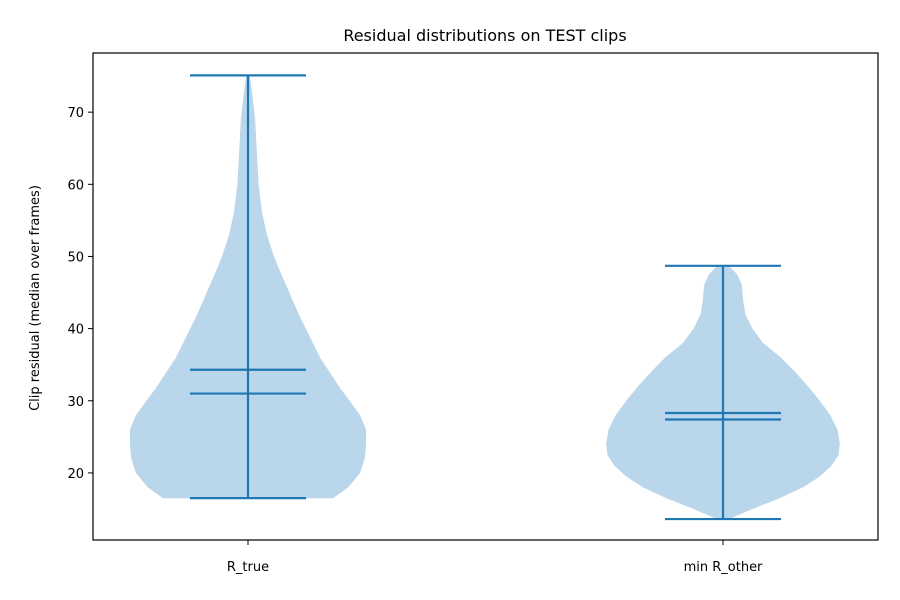 The image size is (900, 600). I want to click on y-tick-label: 30, so click(75, 402).